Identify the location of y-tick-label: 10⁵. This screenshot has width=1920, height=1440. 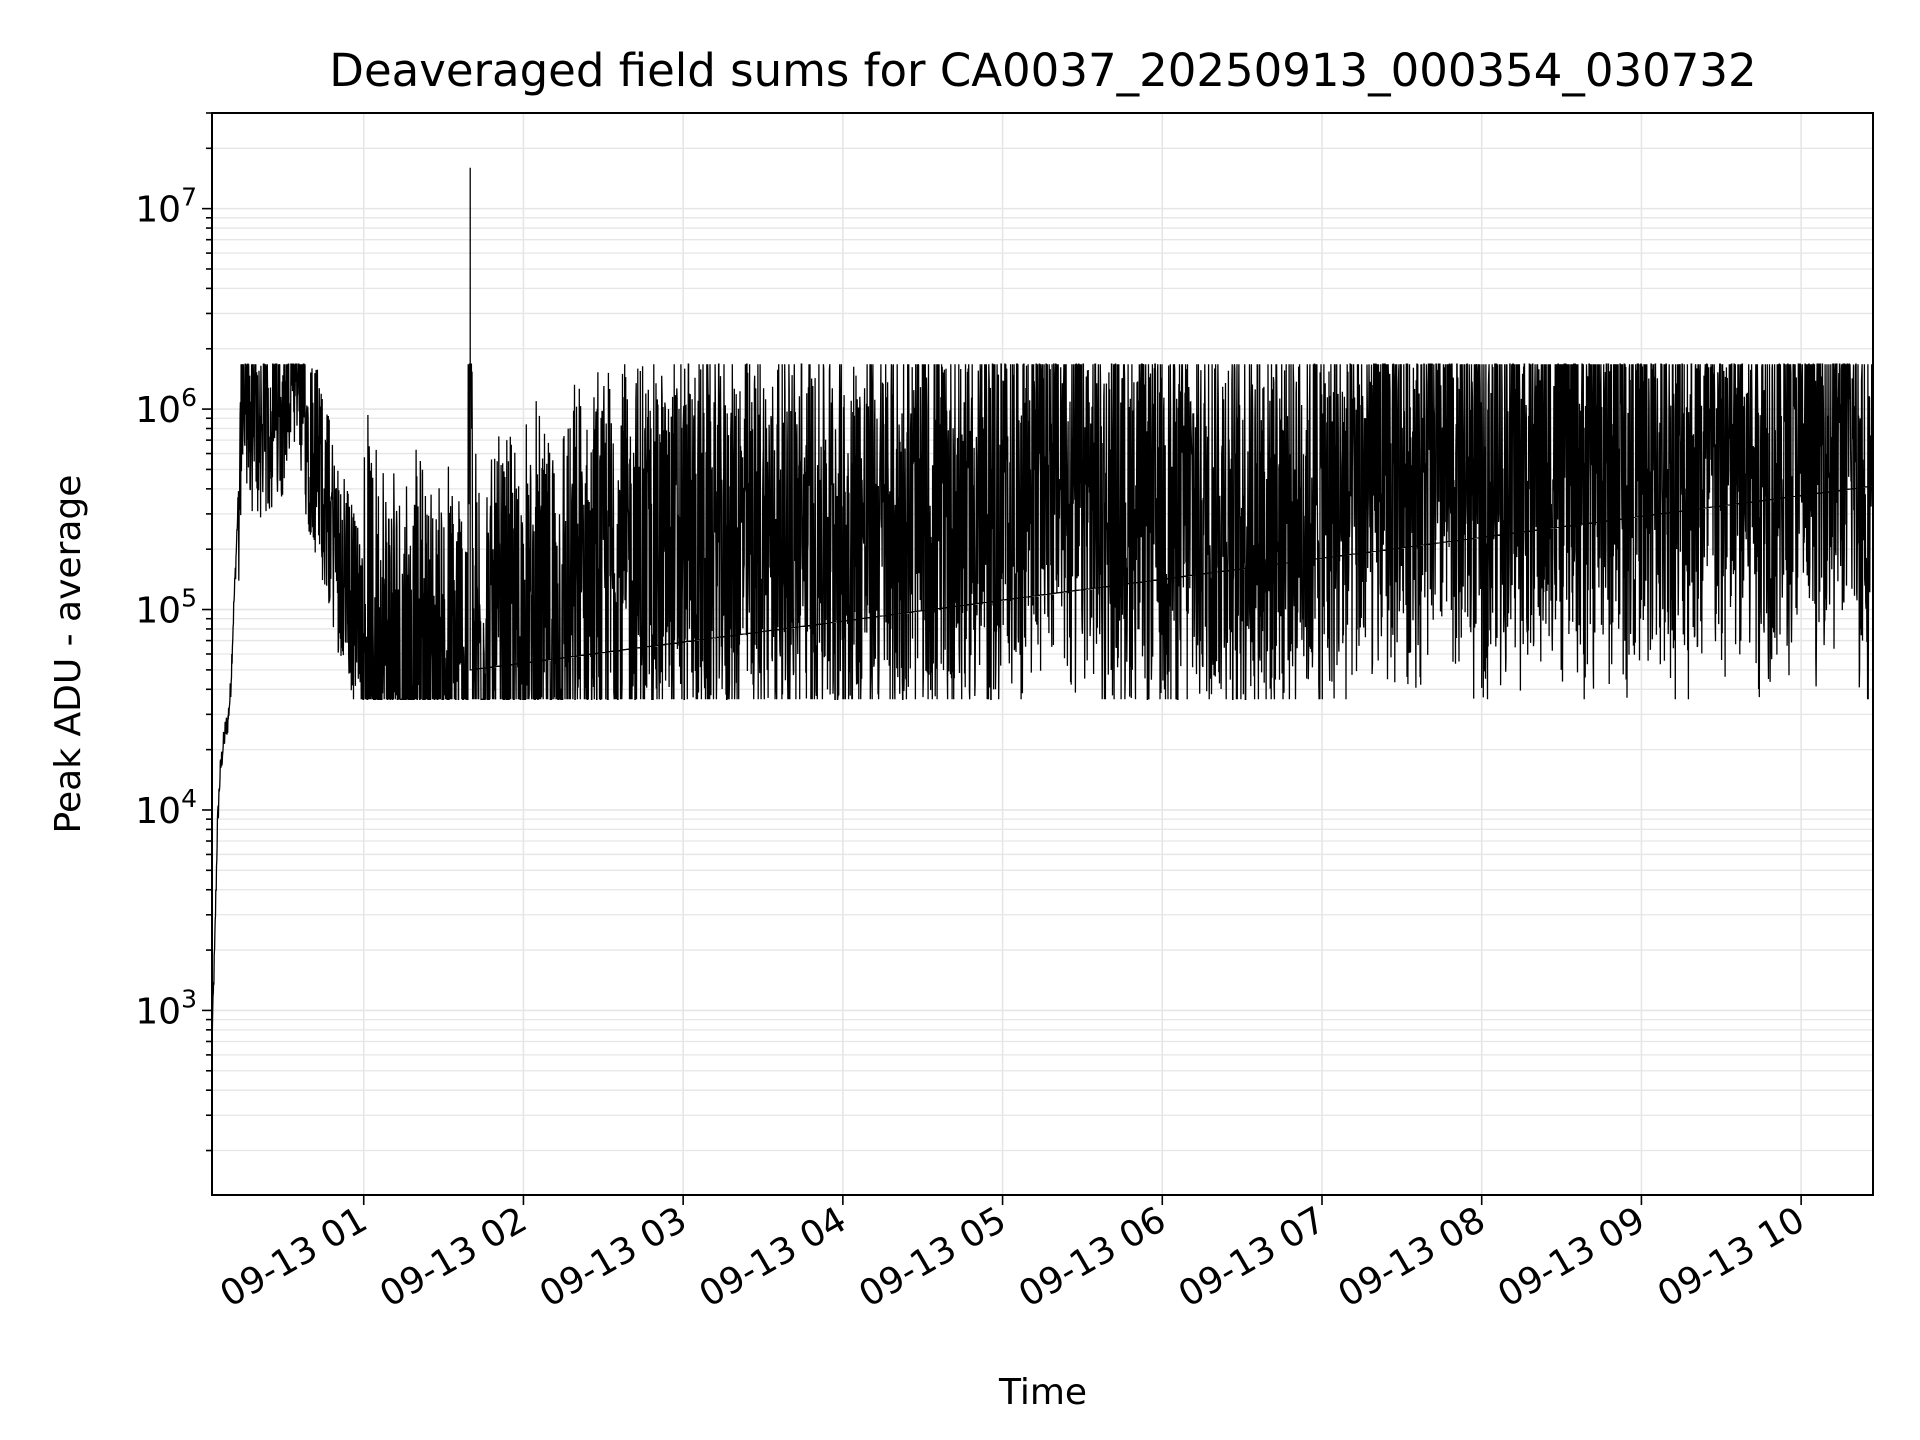
(166, 608).